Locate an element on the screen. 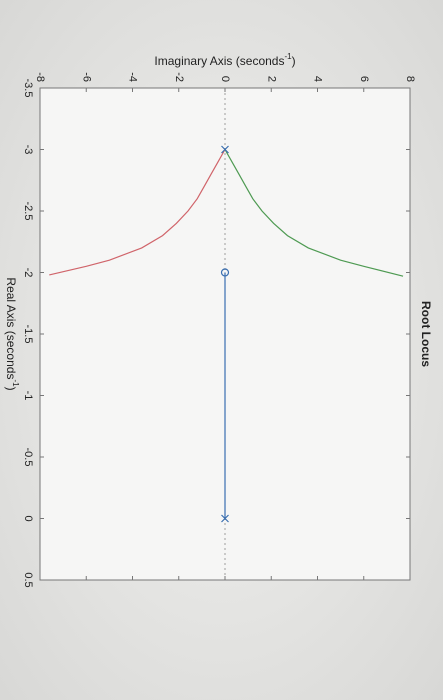 The width and height of the screenshot is (443, 700). y-axis-label-text: Imaginary Axis (seconds is located at coordinates (219, 61).